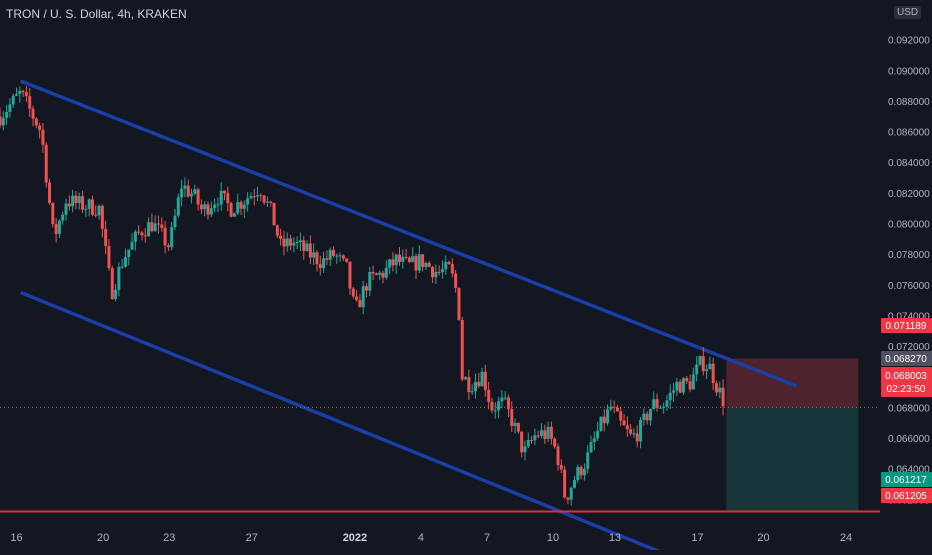 Image resolution: width=932 pixels, height=555 pixels. Describe the element at coordinates (909, 408) in the screenshot. I see `y-tick-label: 0.068000` at that location.